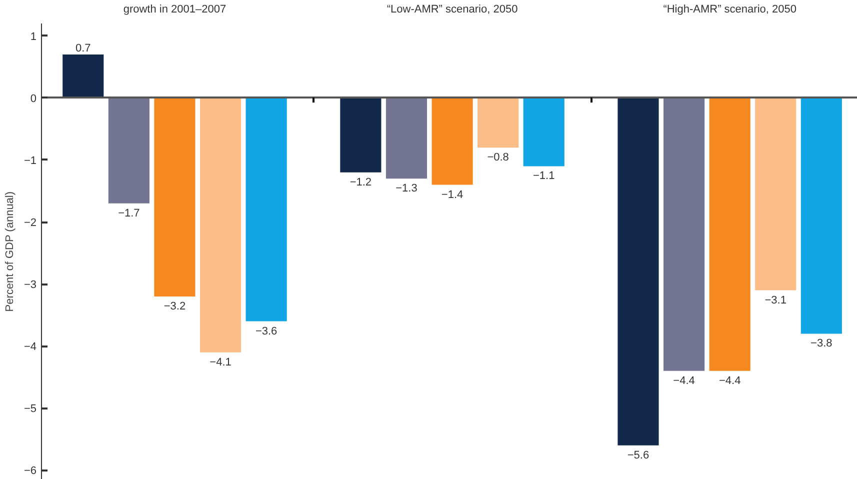 This screenshot has width=857, height=479. I want to click on data-label: −1.2, so click(361, 182).